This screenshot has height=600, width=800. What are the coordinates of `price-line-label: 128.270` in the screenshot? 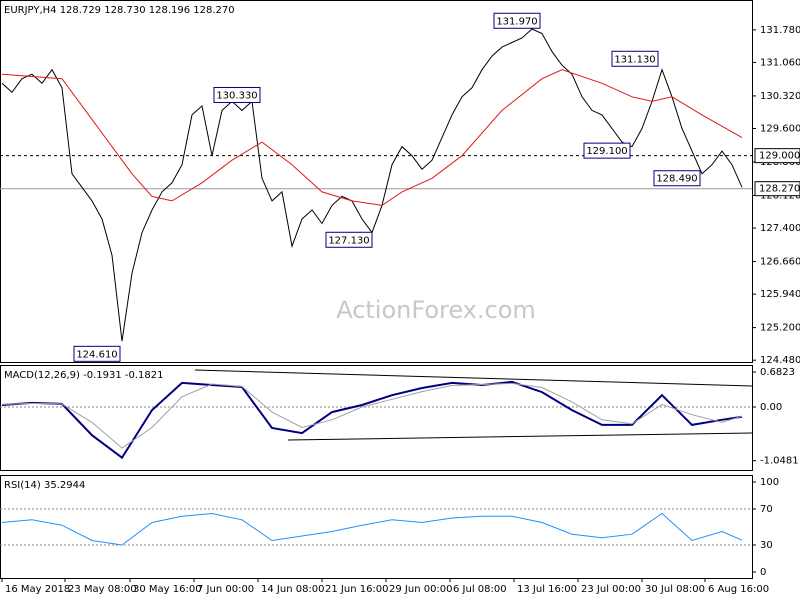 It's located at (779, 189).